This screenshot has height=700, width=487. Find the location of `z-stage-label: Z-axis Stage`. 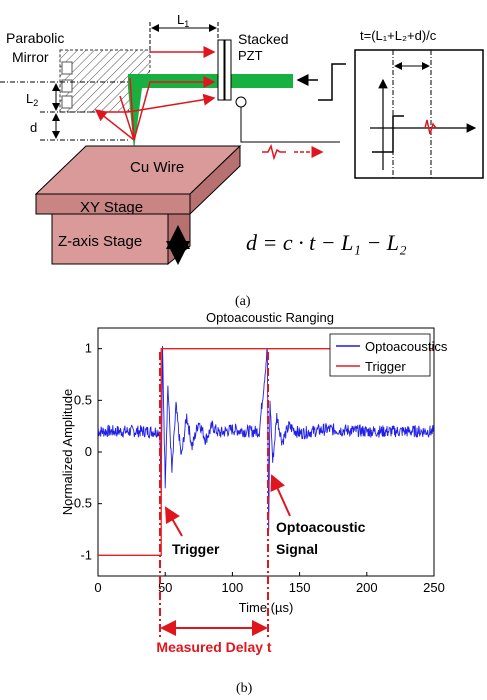

z-stage-label: Z-axis Stage is located at coordinates (100, 241).